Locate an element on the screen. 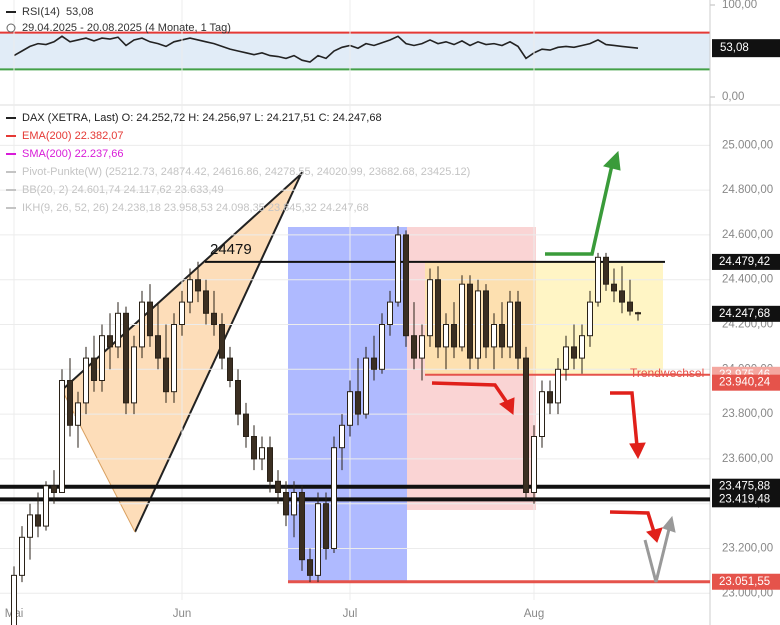  y-tick-label: 24.800,00 is located at coordinates (747, 190).